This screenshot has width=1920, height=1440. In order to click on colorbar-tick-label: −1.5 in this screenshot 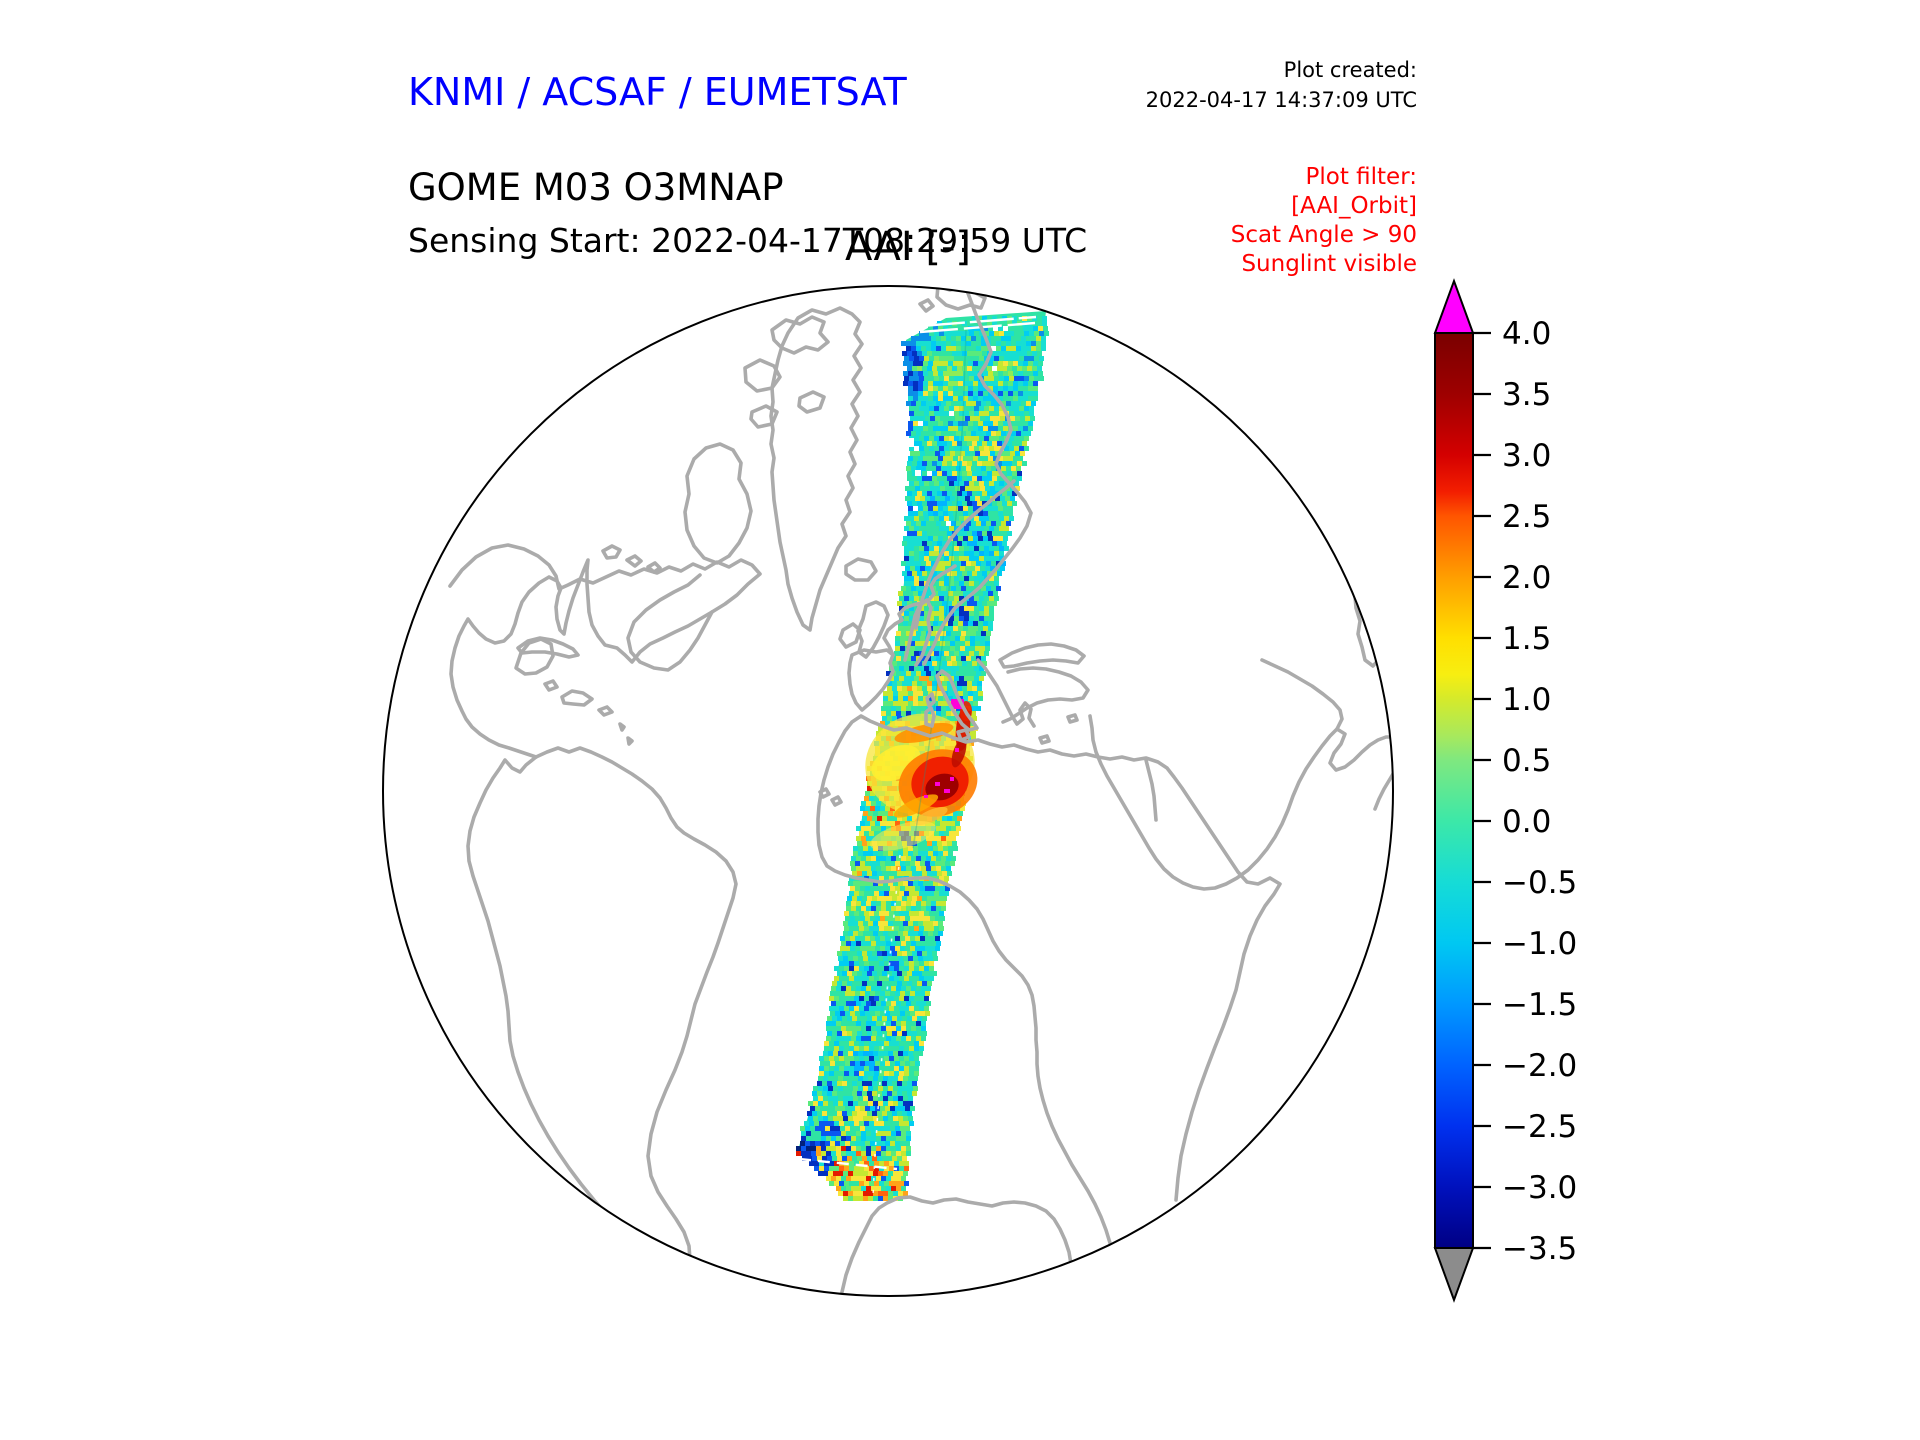, I will do `click(1539, 1005)`.